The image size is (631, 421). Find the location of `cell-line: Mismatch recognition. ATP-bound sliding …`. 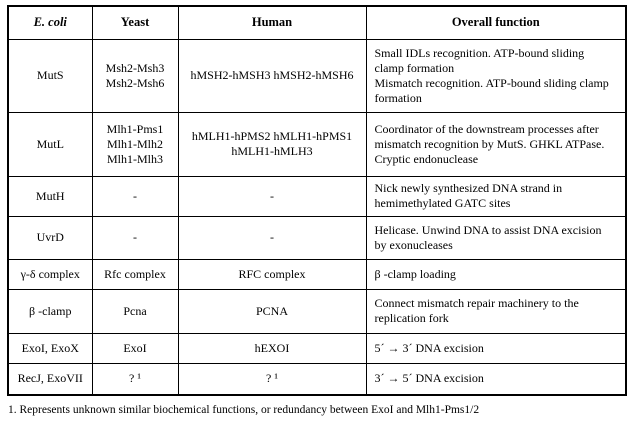

cell-line: Mismatch recognition. ATP-bound sliding … is located at coordinates (491, 90).